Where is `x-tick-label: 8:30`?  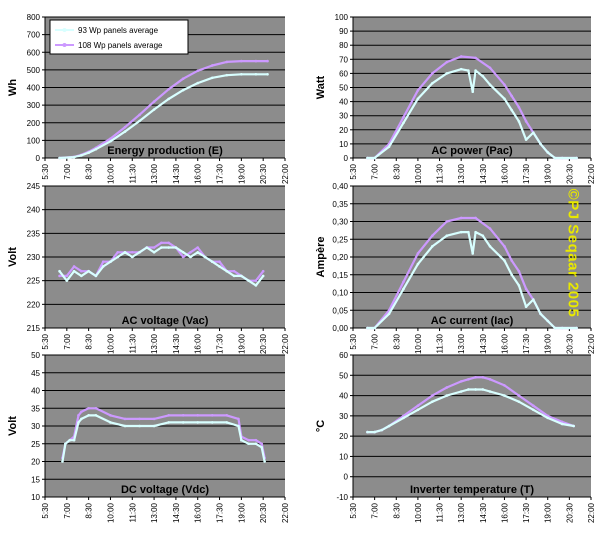
x-tick-label: 8:30 is located at coordinates (89, 171).